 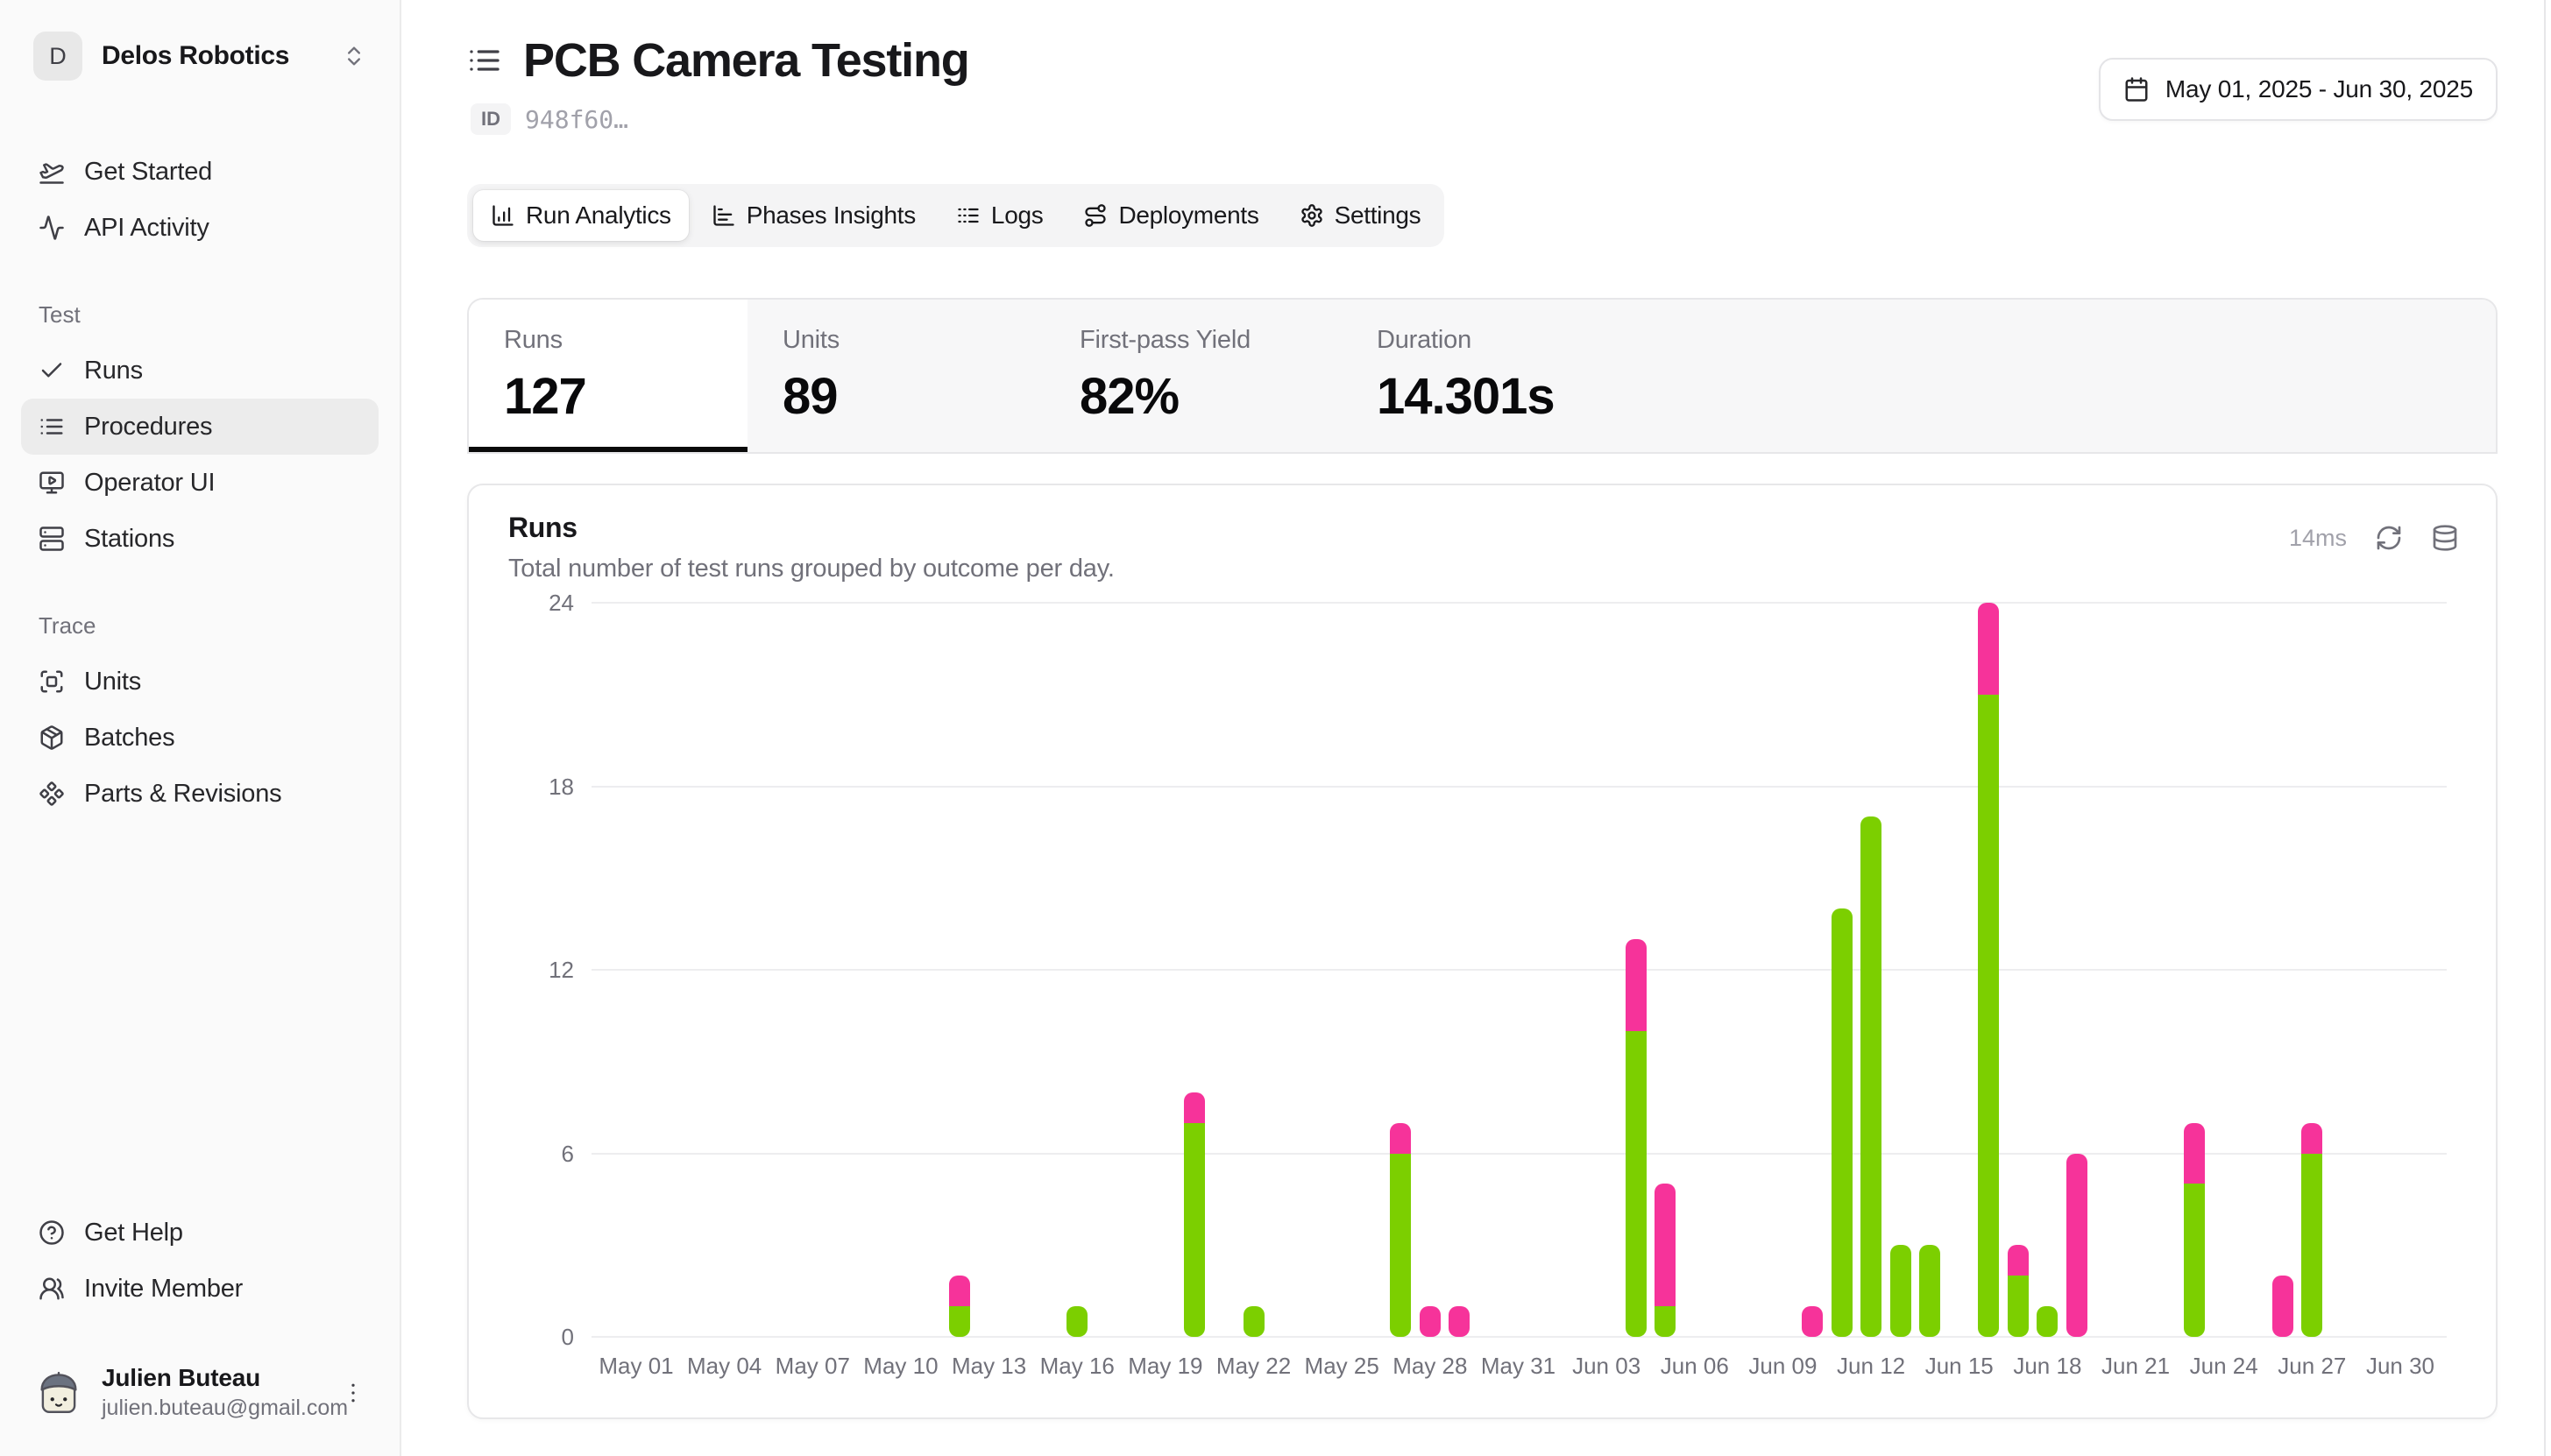 What do you see at coordinates (533, 340) in the screenshot?
I see `stat-label: Runs` at bounding box center [533, 340].